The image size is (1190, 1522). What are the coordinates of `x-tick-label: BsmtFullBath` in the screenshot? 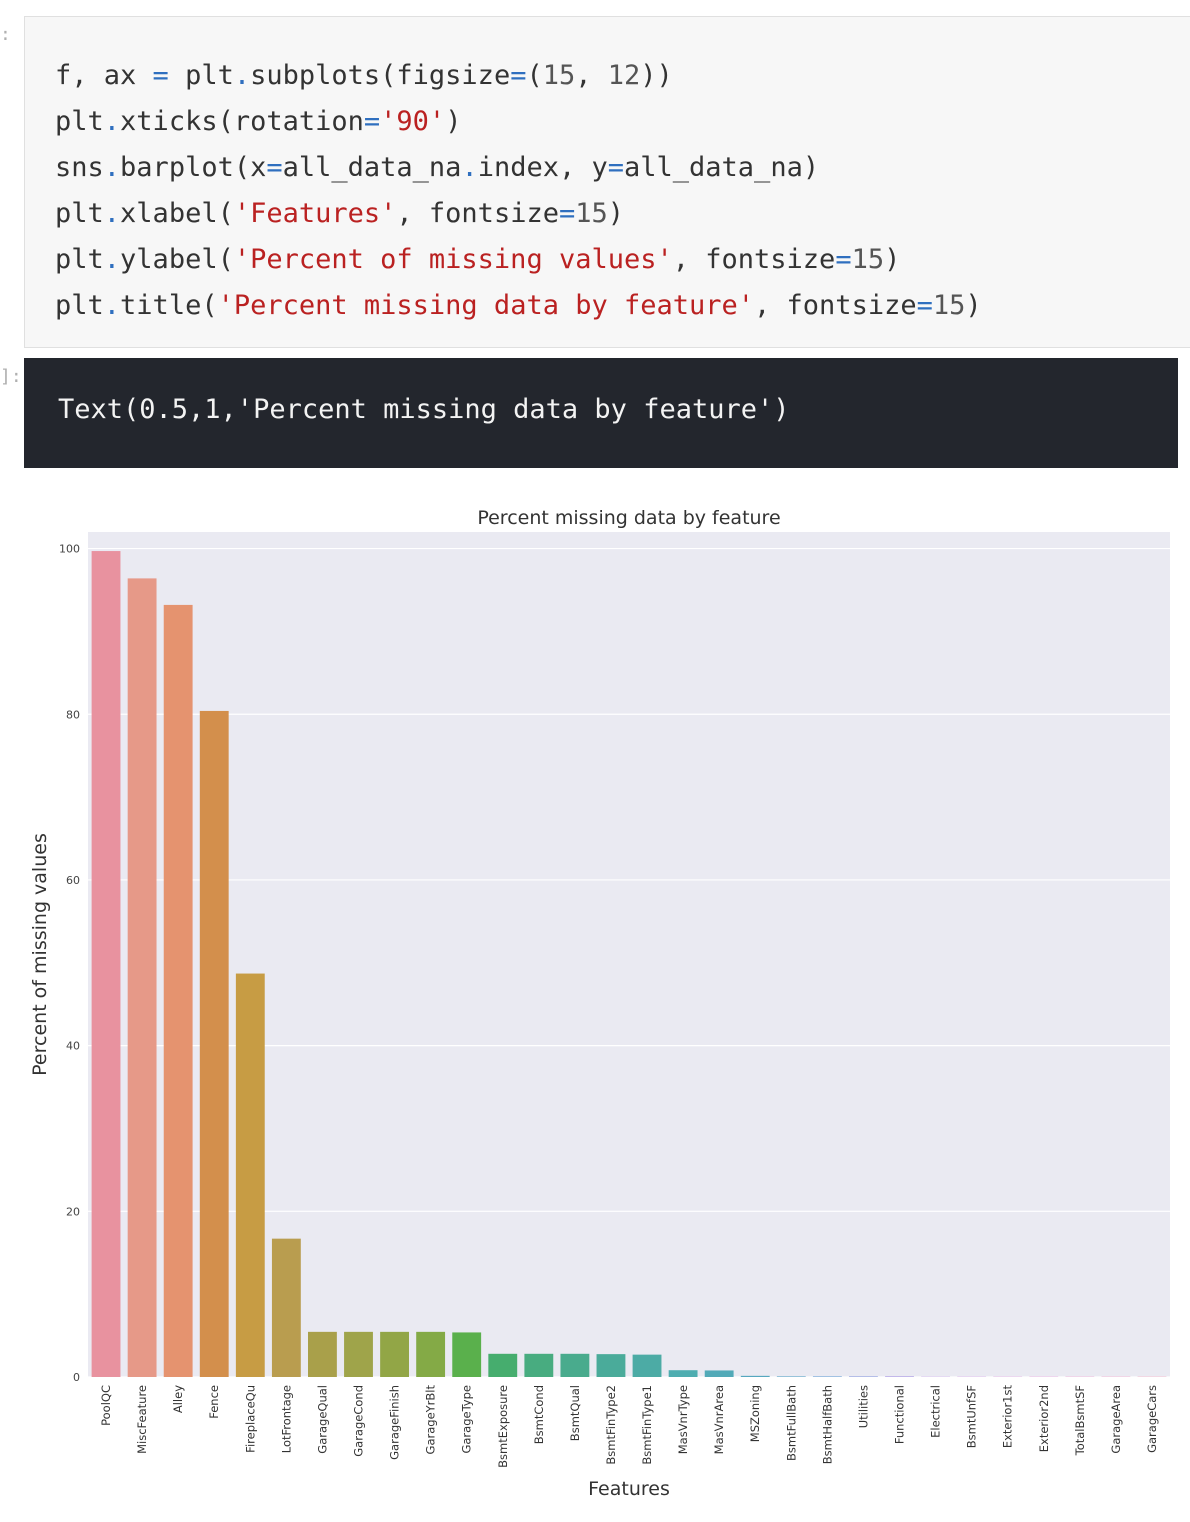 It's located at (791, 1423).